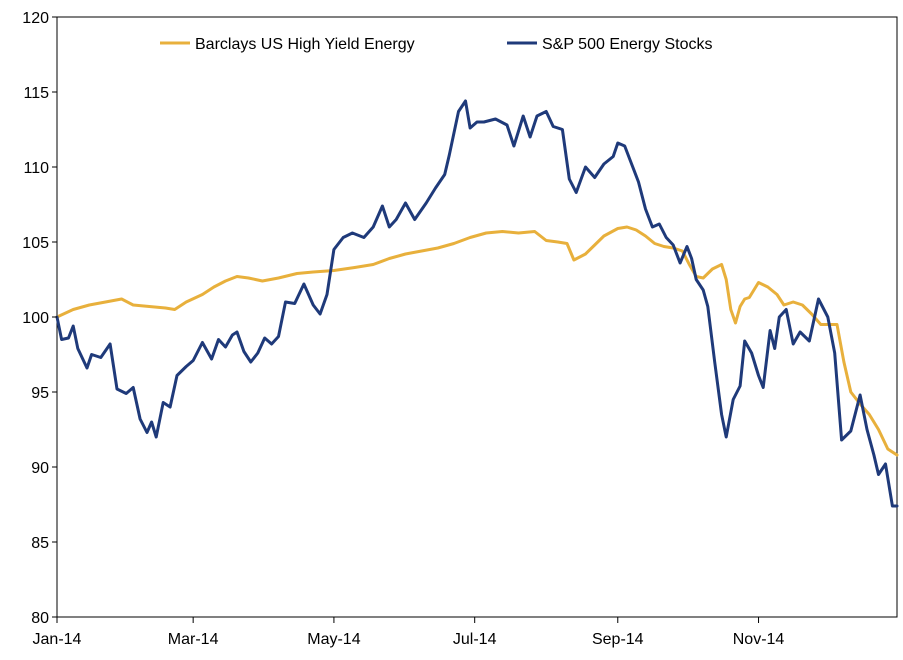 Image resolution: width=903 pixels, height=660 pixels. I want to click on x-tick-label: Nov-14, so click(759, 639).